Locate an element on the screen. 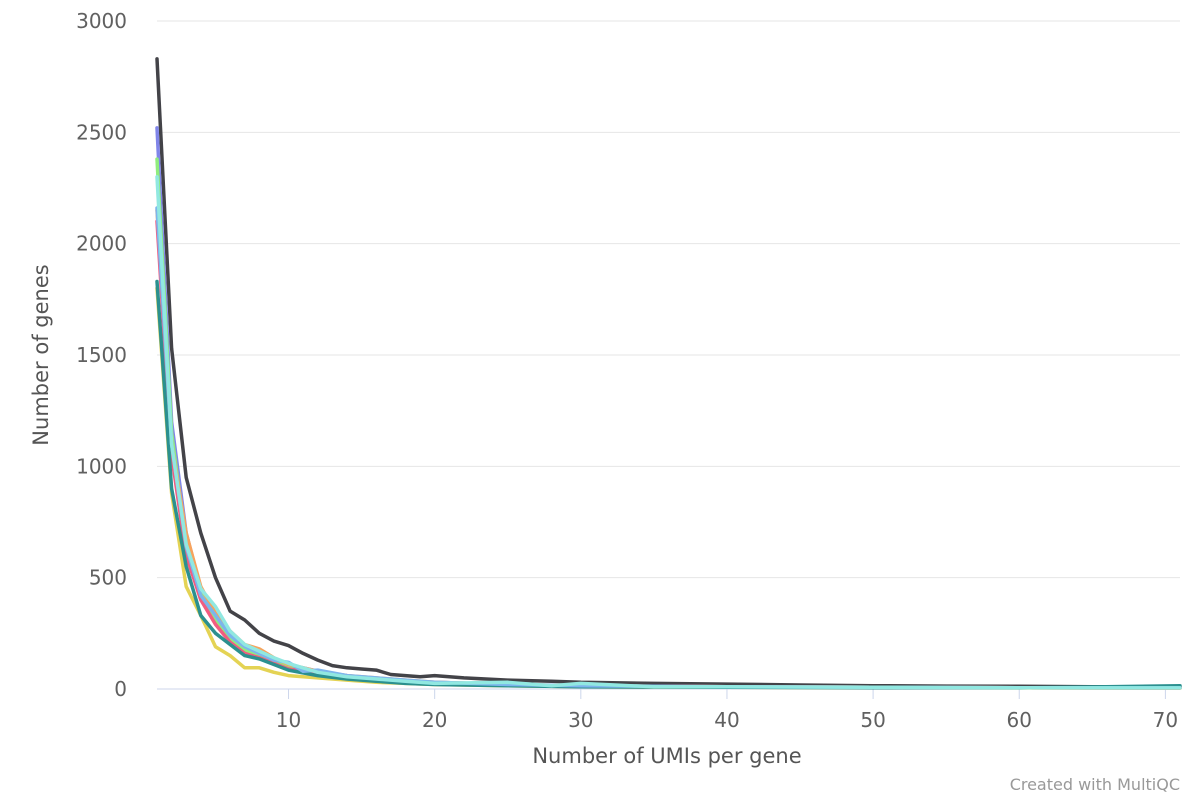  y-tick-label: 1000 is located at coordinates (101, 466).